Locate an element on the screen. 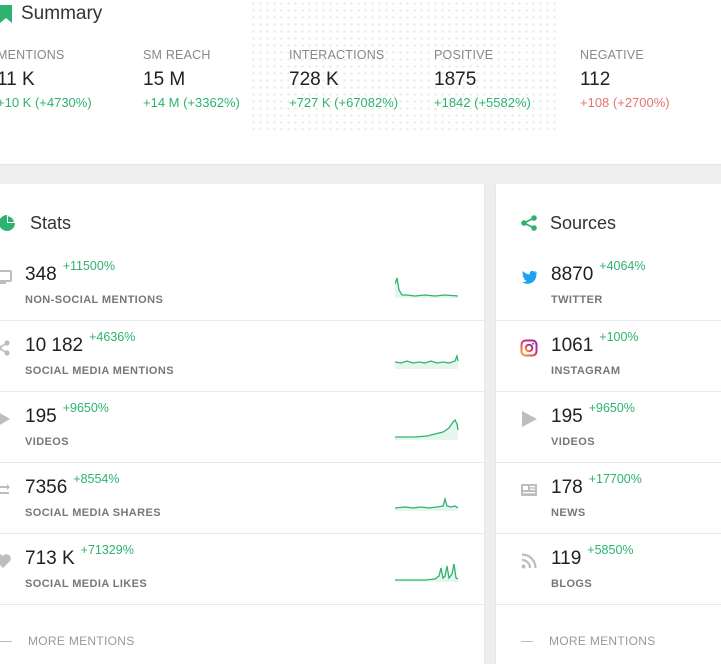 This screenshot has height=664, width=721. metric-value: 11 K is located at coordinates (17, 79).